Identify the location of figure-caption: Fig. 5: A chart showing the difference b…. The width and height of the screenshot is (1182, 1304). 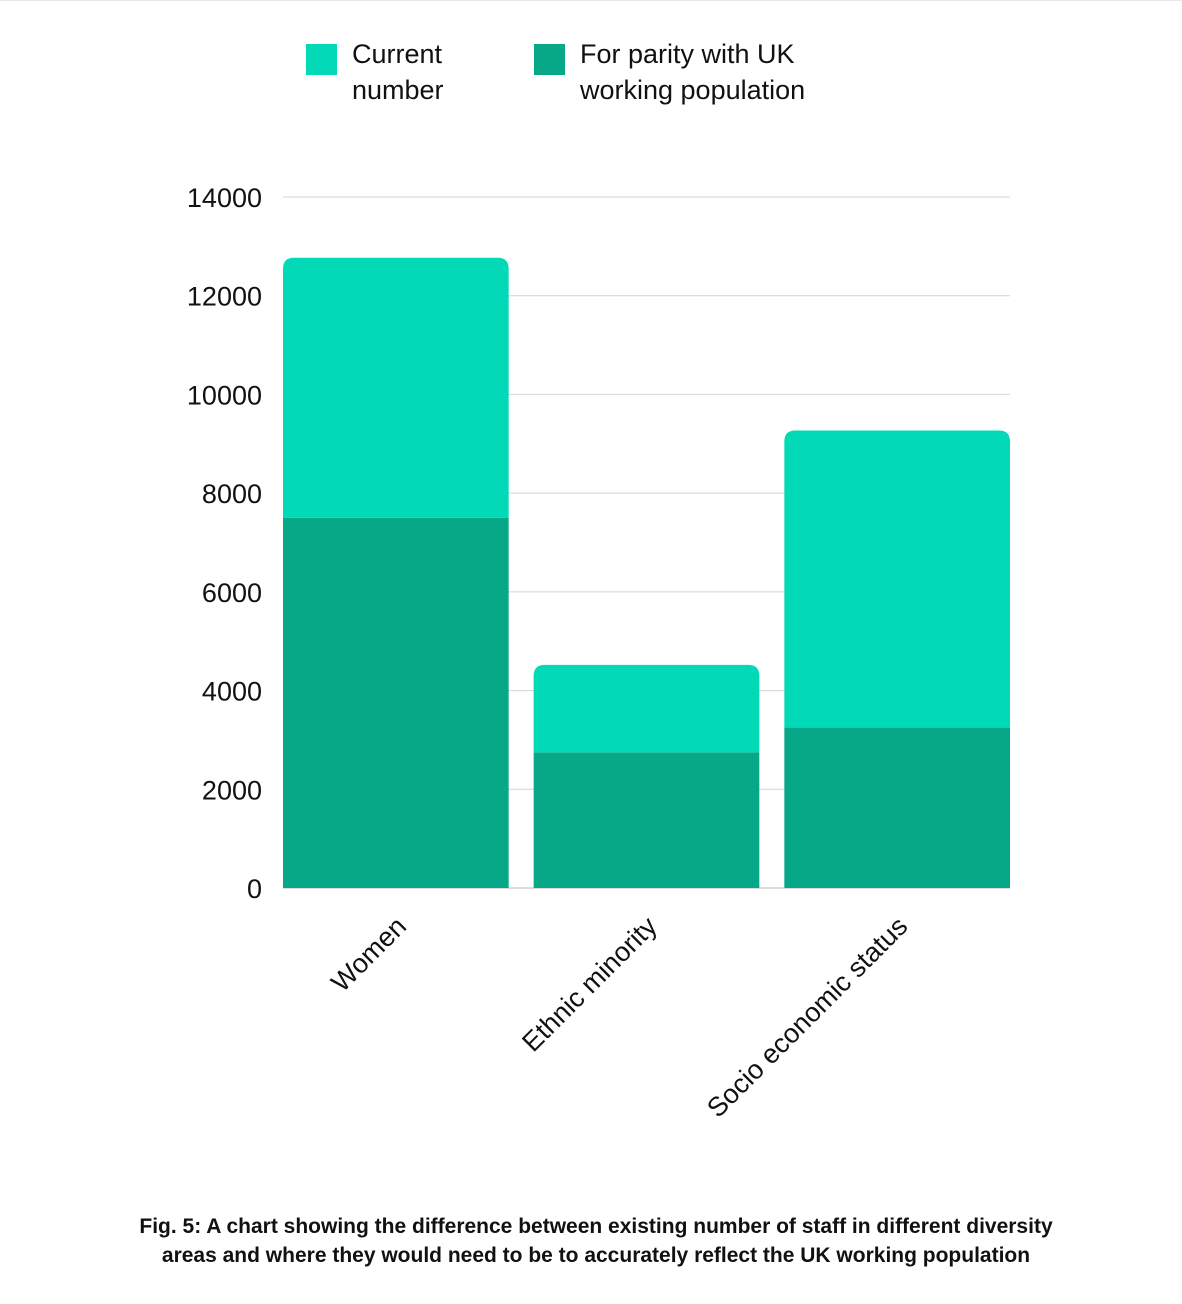
(596, 1241).